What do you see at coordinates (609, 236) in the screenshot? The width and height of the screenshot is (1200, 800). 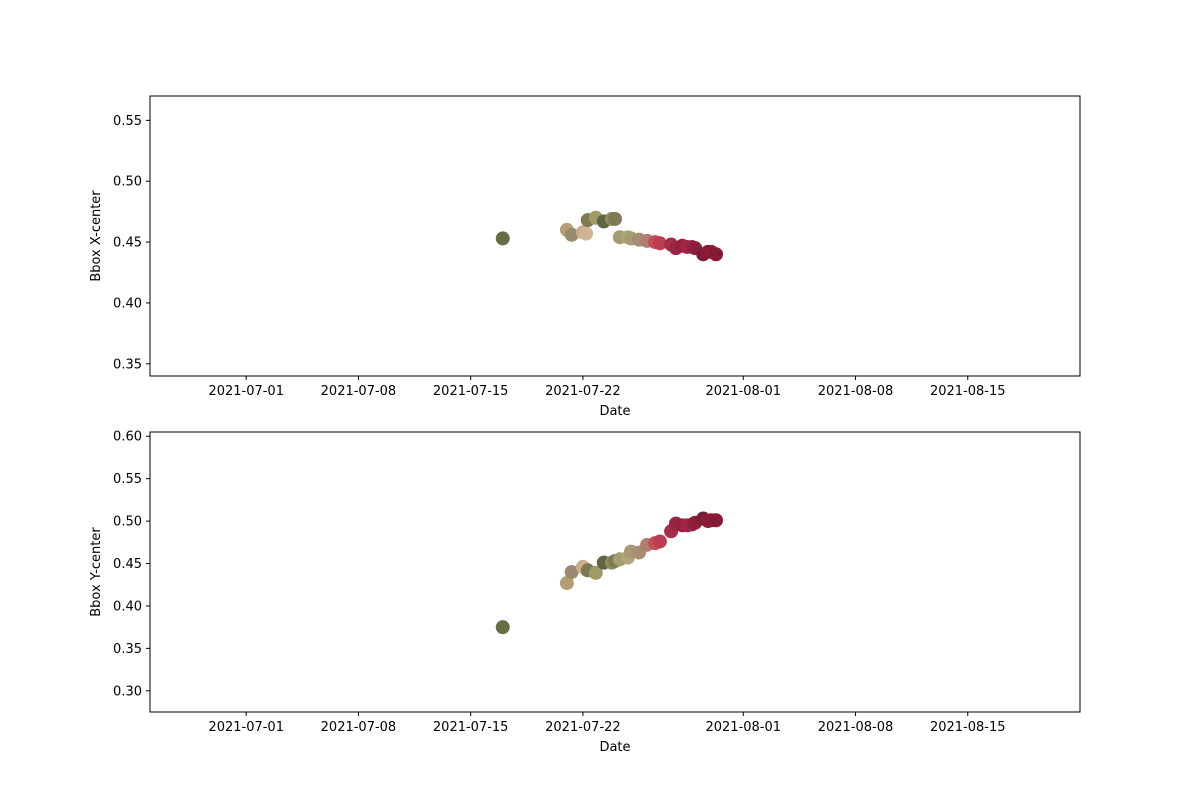 I see `scatter-points-x-center` at bounding box center [609, 236].